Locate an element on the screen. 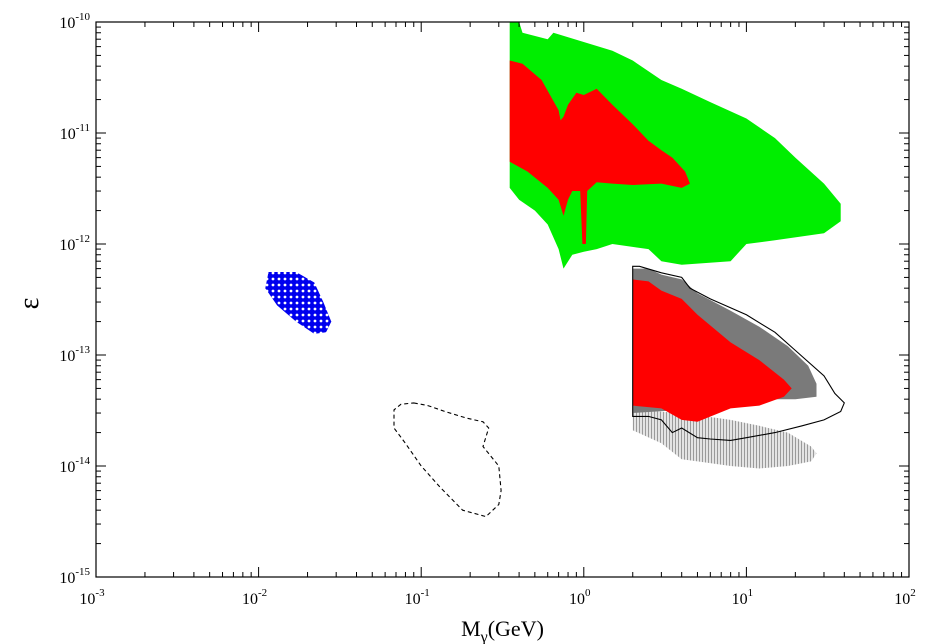 The width and height of the screenshot is (925, 644). x-axis-label-unit: (GeV) is located at coordinates (516, 628).